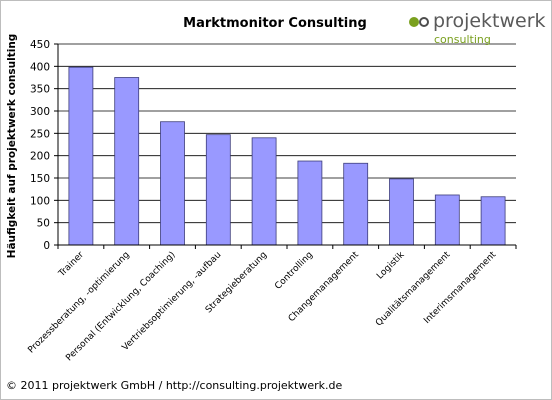  What do you see at coordinates (40, 90) in the screenshot?
I see `y-tick-label: 350` at bounding box center [40, 90].